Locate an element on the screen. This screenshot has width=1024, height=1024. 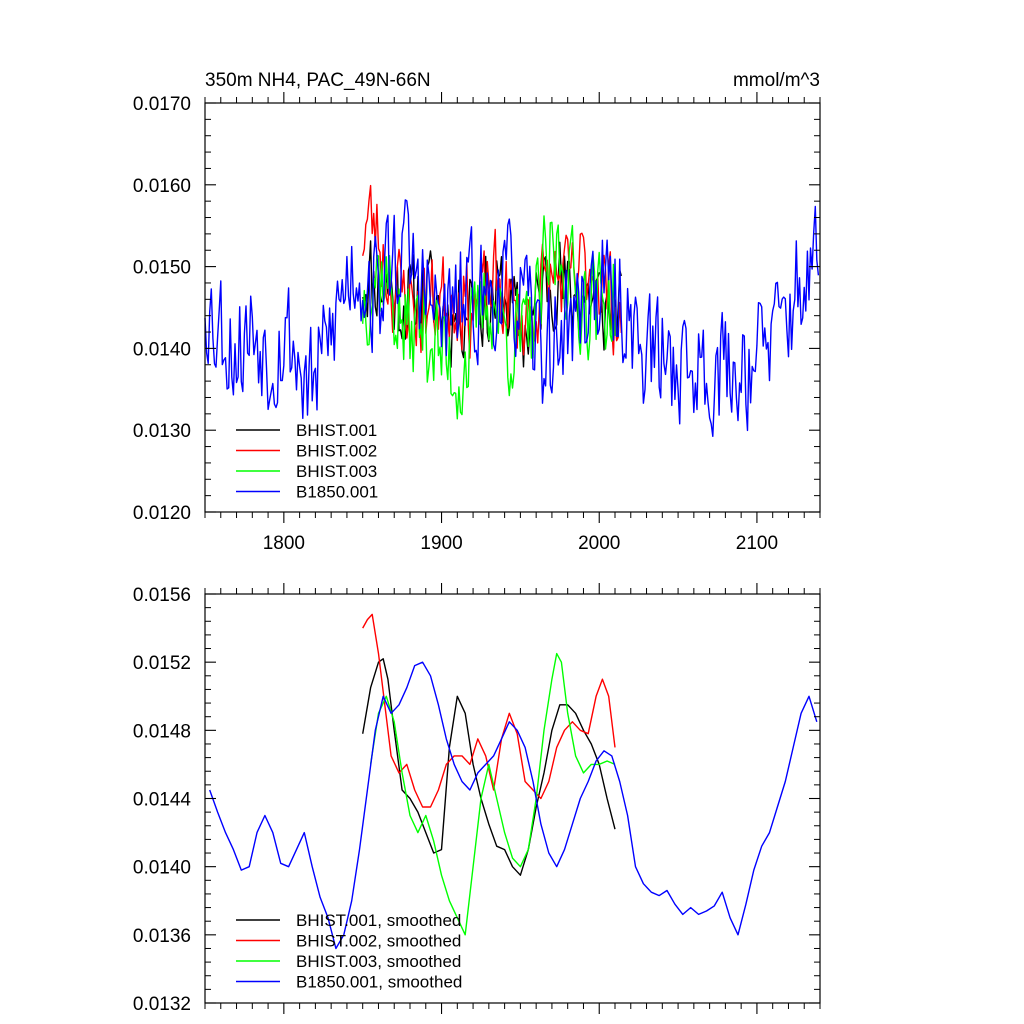
x-tick-label: 2000 is located at coordinates (599, 543).